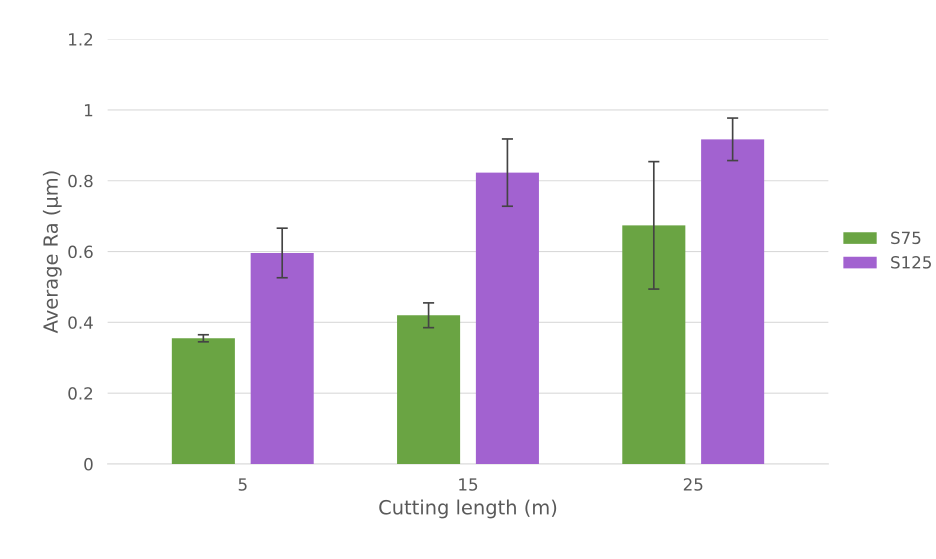 The width and height of the screenshot is (936, 559). What do you see at coordinates (80, 39) in the screenshot?
I see `y-tick-label: 1.2` at bounding box center [80, 39].